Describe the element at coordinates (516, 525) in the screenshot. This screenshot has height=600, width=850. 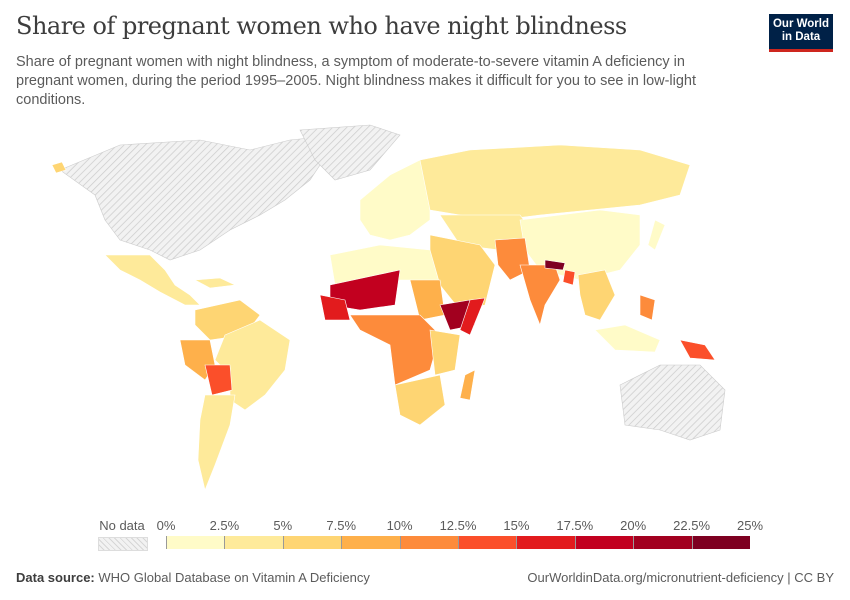
I see `legend-tick-label: 15%` at that location.